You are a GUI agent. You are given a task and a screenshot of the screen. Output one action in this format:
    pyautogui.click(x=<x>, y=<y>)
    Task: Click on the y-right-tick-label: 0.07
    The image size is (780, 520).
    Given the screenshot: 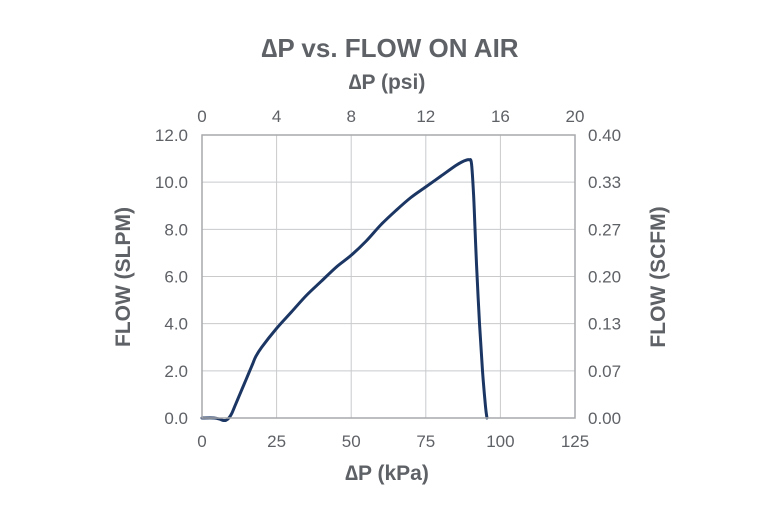 What is the action you would take?
    pyautogui.click(x=604, y=371)
    